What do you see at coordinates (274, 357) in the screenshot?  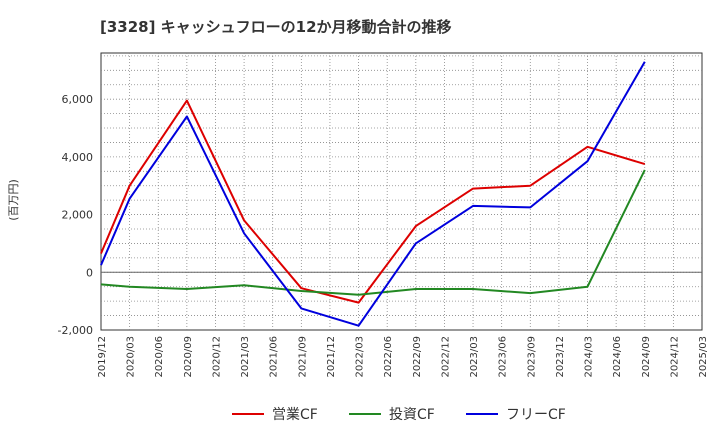 I see `x-tick-label: 2021/06` at bounding box center [274, 357].